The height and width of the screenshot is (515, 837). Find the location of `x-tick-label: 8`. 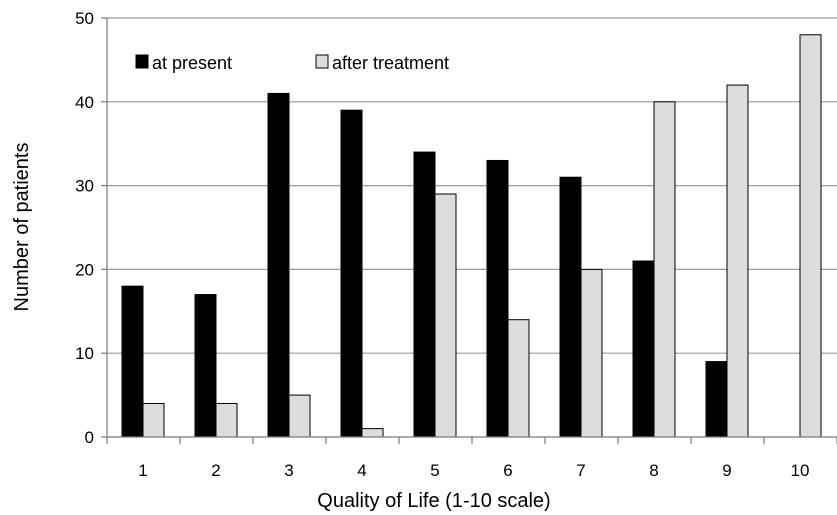

x-tick-label: 8 is located at coordinates (653, 470).